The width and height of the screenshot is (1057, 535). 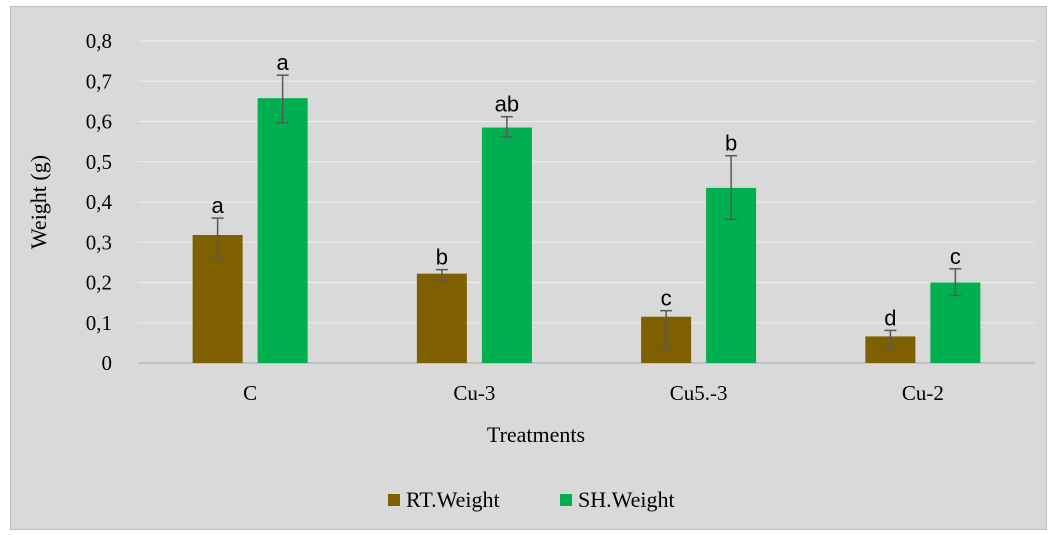 I want to click on x-tick-label: C, so click(x=250, y=393).